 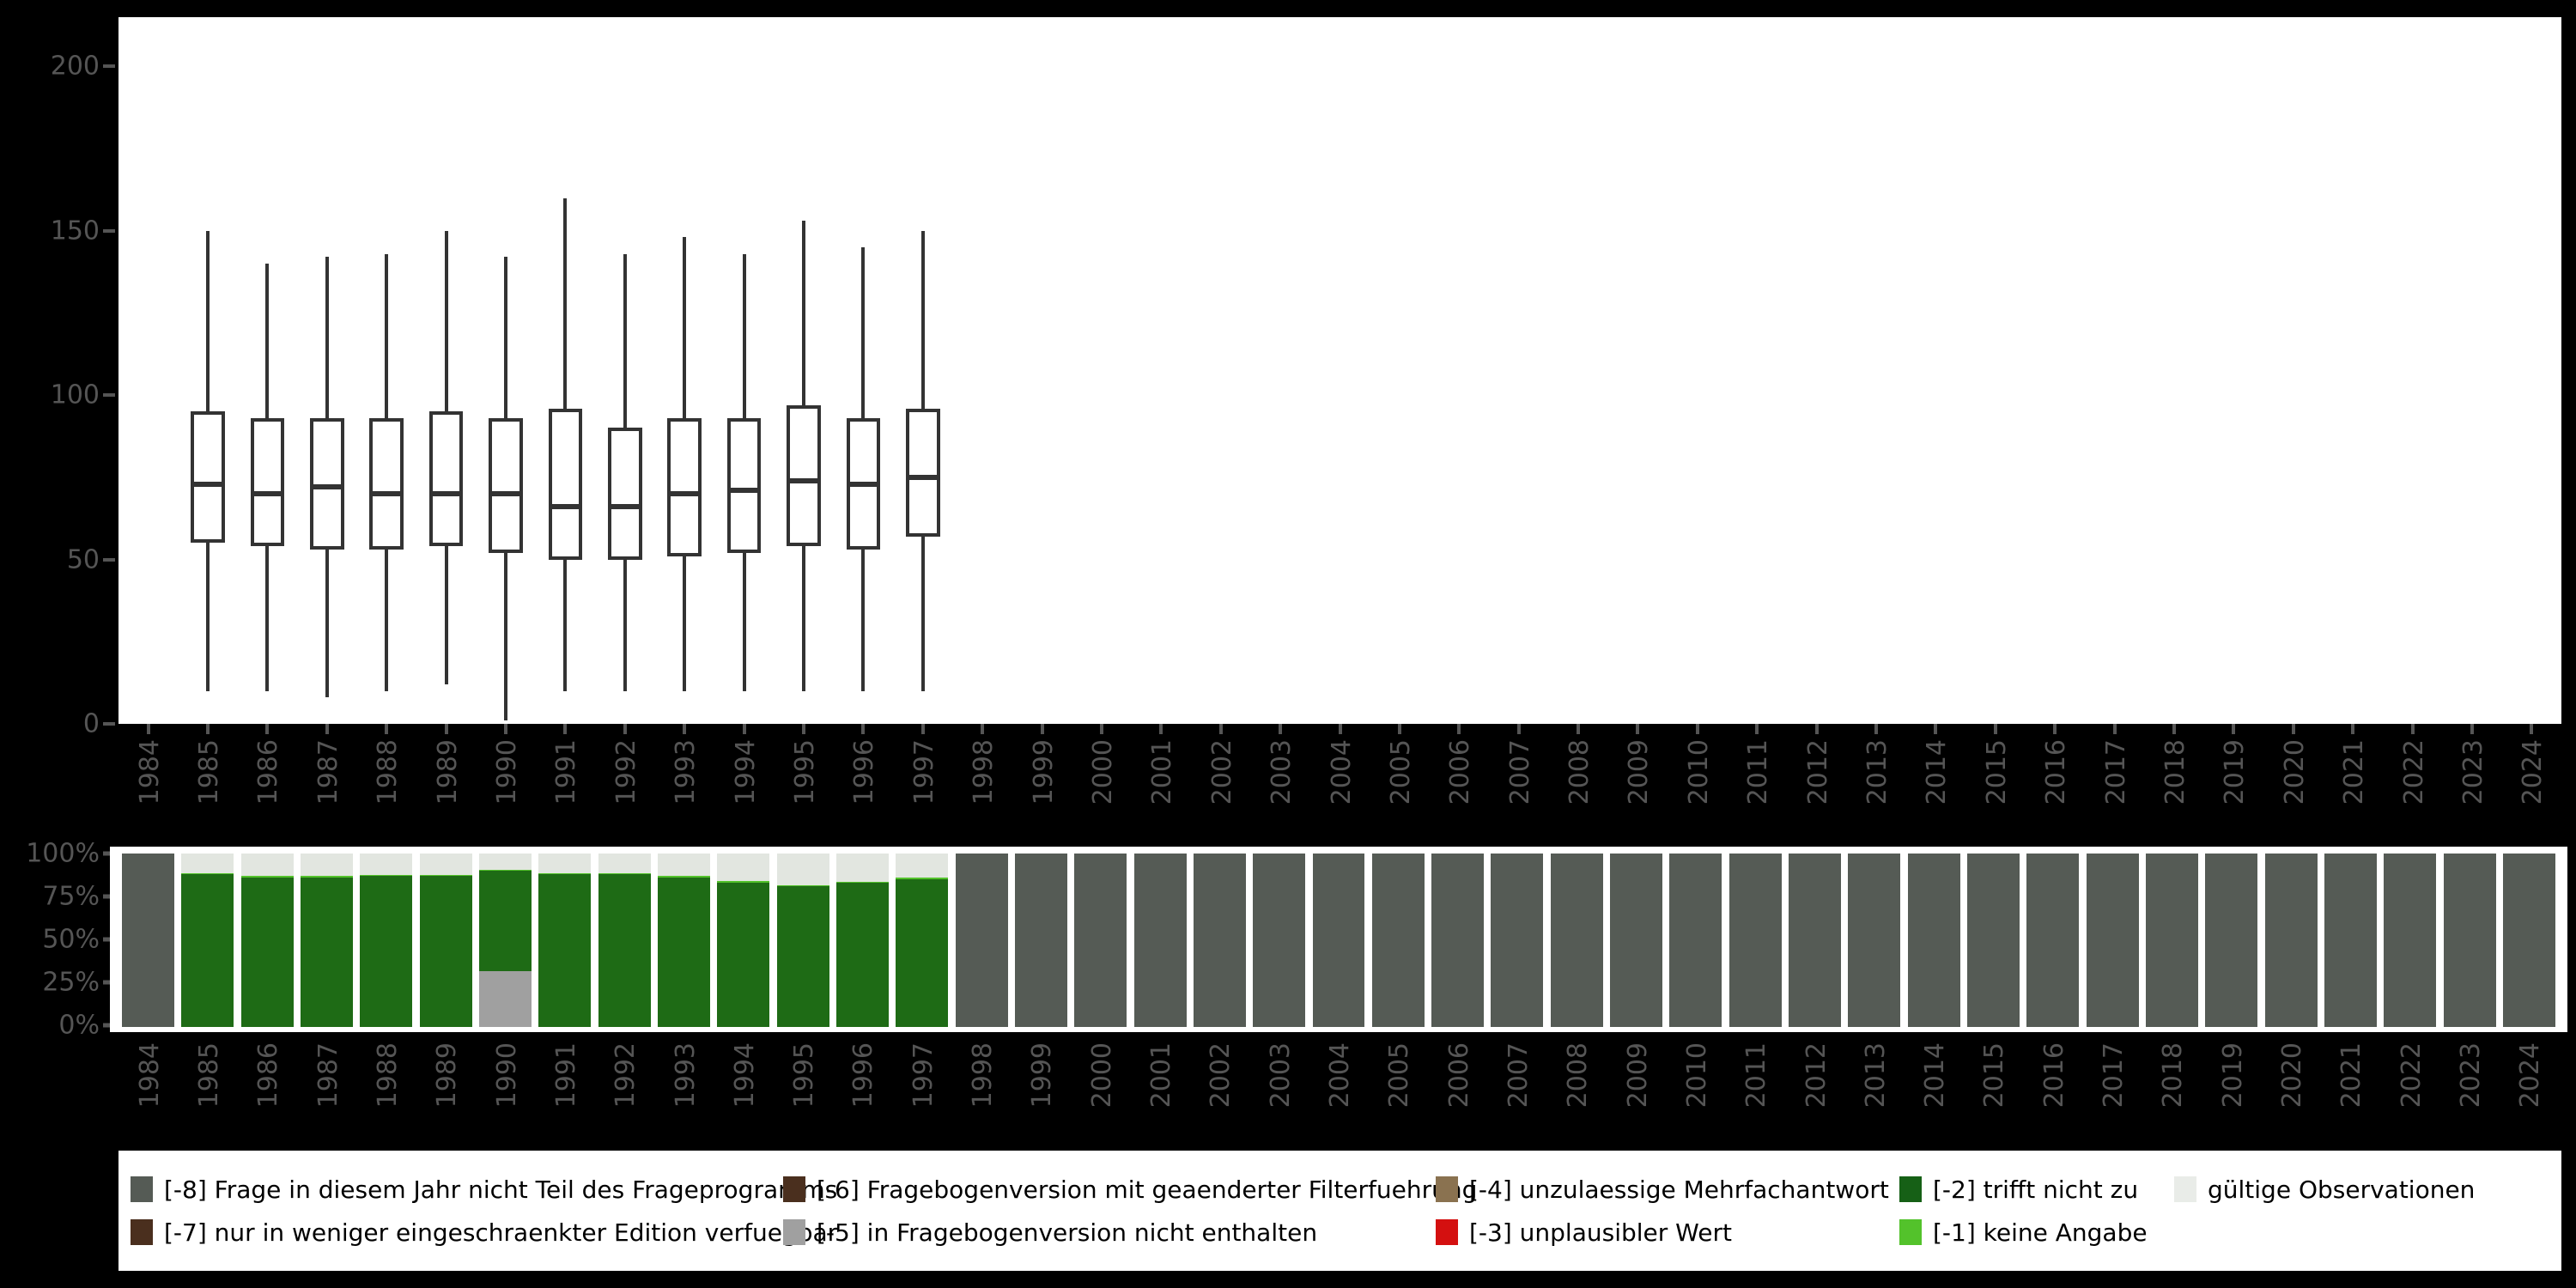 What do you see at coordinates (2533, 772) in the screenshot?
I see `boxplot-xtick-label: 2024` at bounding box center [2533, 772].